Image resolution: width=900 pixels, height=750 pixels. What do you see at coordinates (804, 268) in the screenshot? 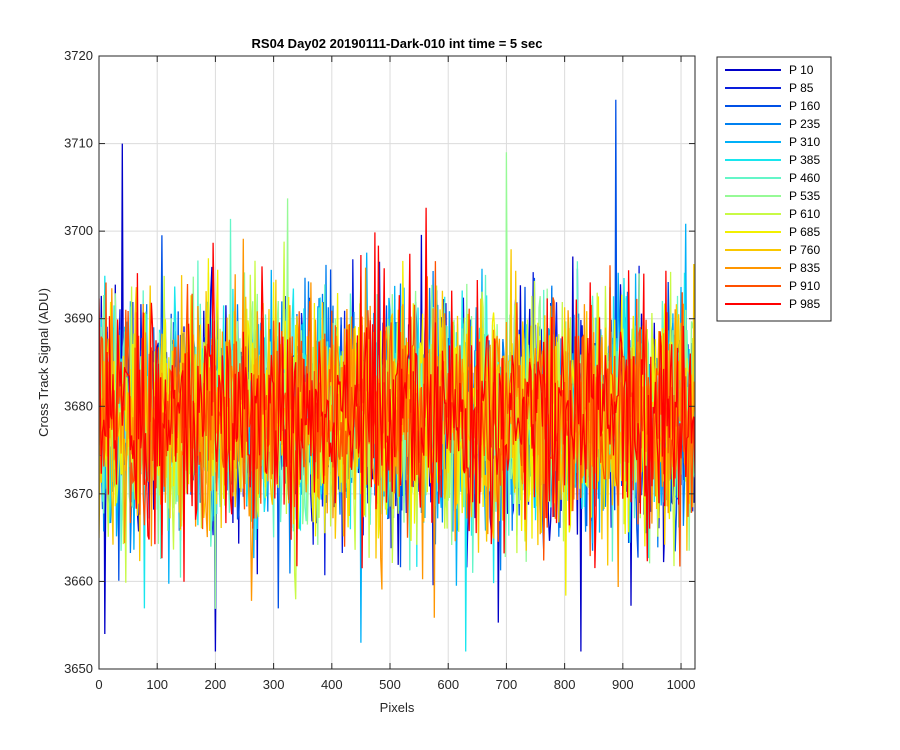
I see `legend-label: P 835` at bounding box center [804, 268].